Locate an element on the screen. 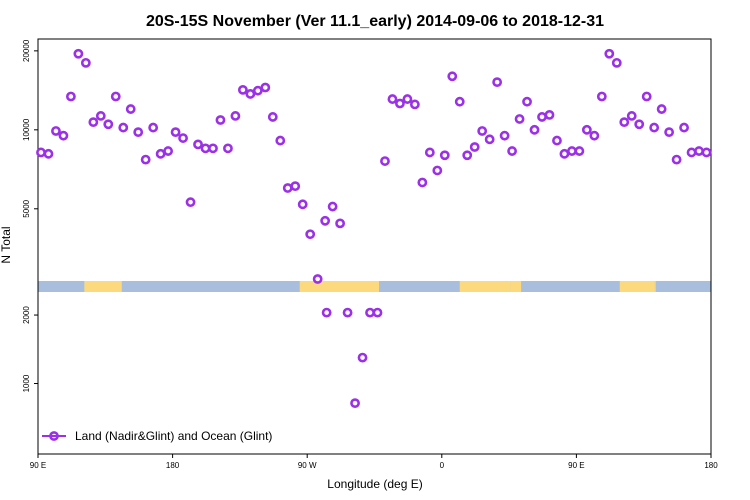 The height and width of the screenshot is (500, 750). y-tick-label: 2000 is located at coordinates (26, 315).